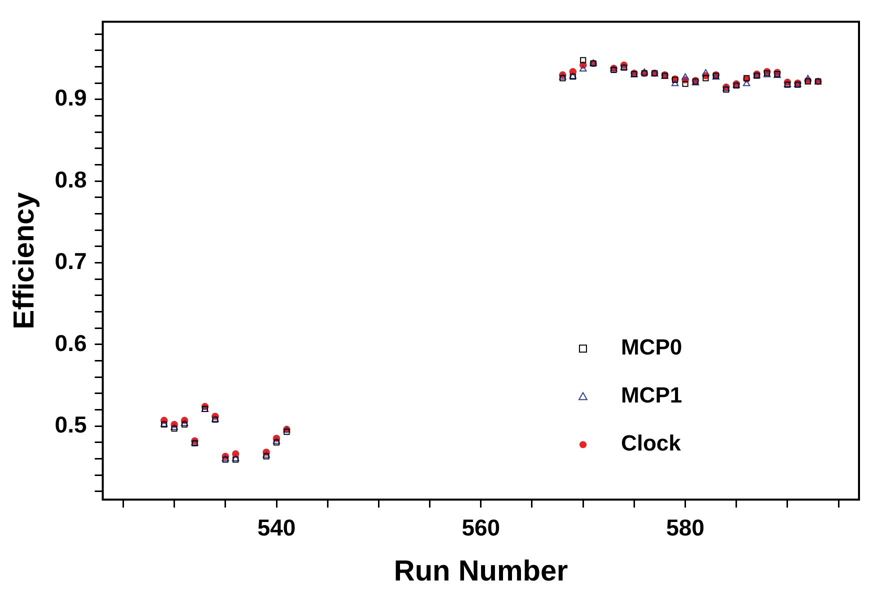  I want to click on y-tick-label: 0.6, so click(70, 343).